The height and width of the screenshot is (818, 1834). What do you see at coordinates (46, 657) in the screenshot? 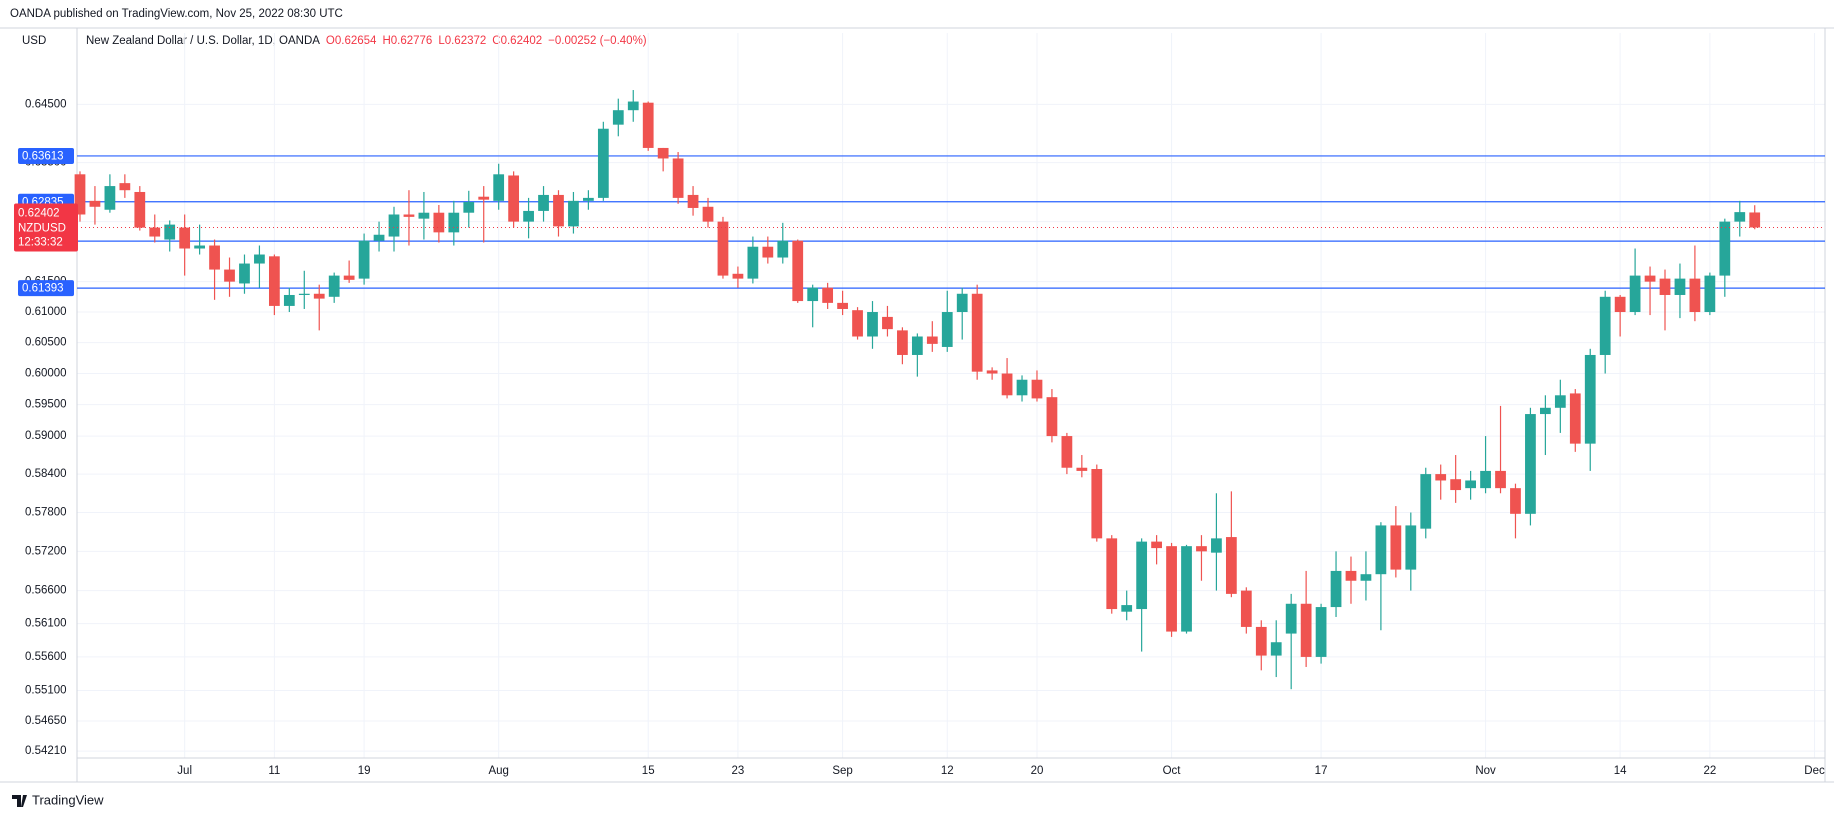
I see `y-tick-label: 0.55600` at bounding box center [46, 657].